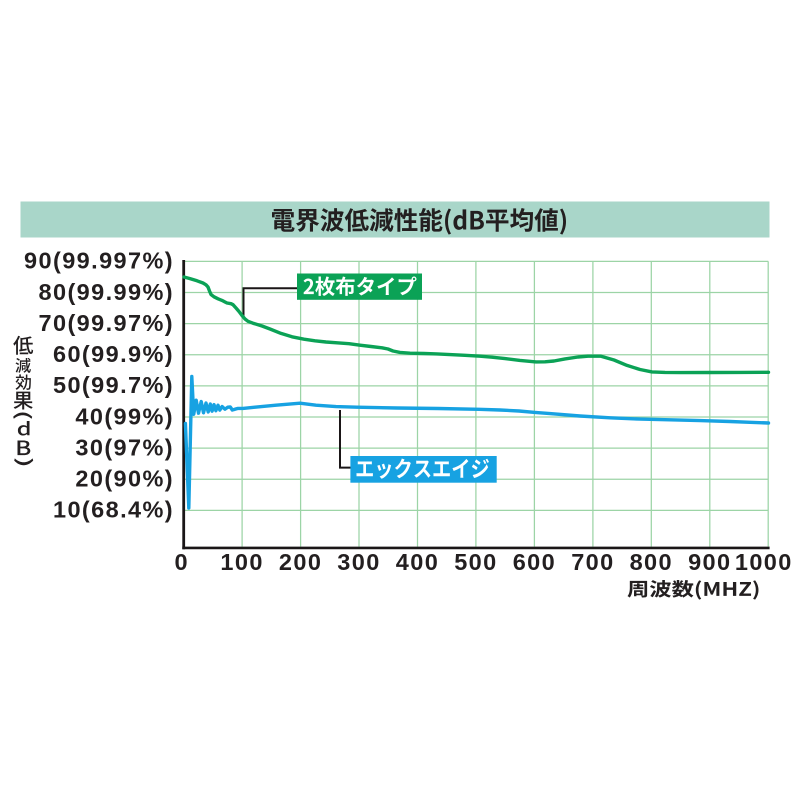 This screenshot has width=800, height=800. What do you see at coordinates (651, 562) in the screenshot?
I see `svg-text: 800` at bounding box center [651, 562].